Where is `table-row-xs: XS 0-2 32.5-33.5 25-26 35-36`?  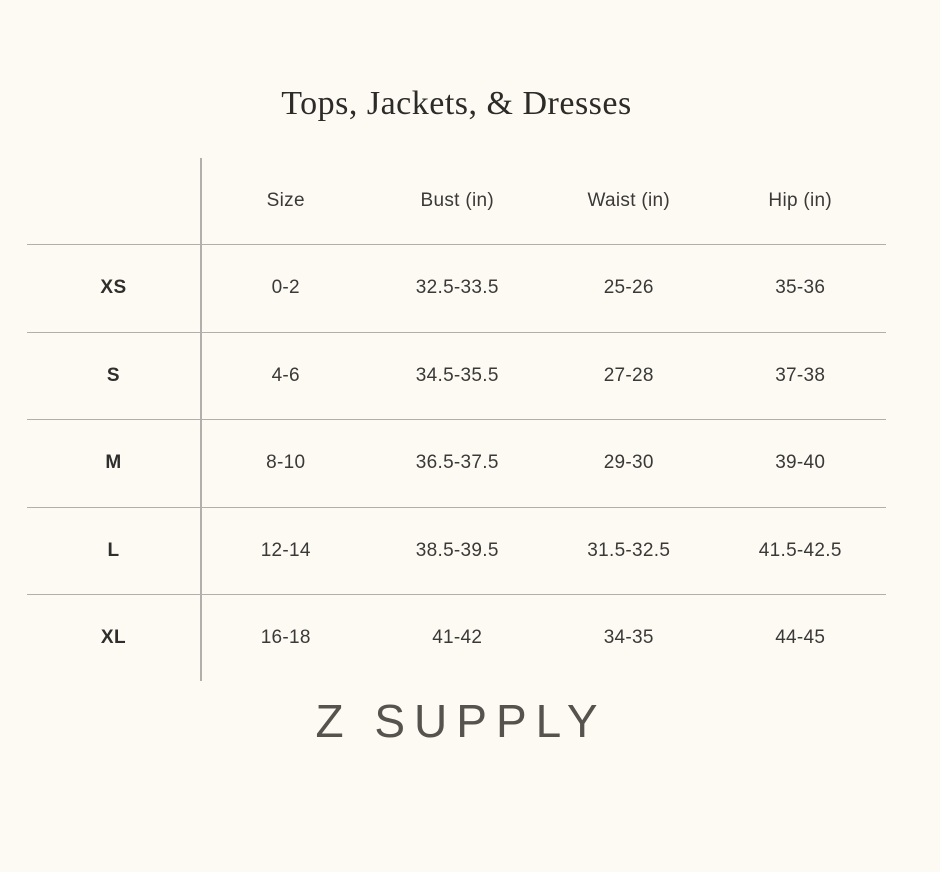 table-row-xs: XS 0-2 32.5-33.5 25-26 35-36 is located at coordinates (456, 289).